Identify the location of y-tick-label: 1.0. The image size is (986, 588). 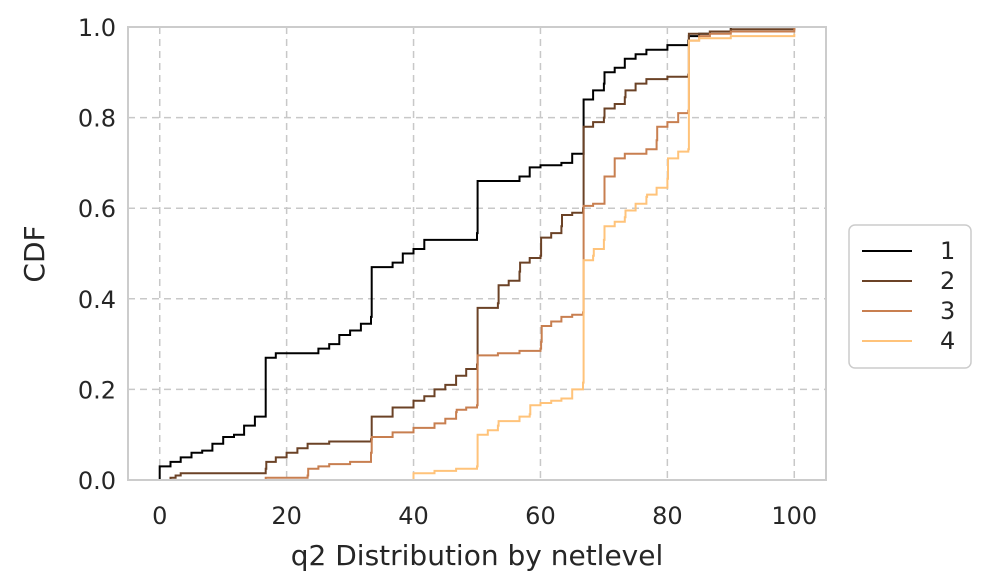
(97, 28).